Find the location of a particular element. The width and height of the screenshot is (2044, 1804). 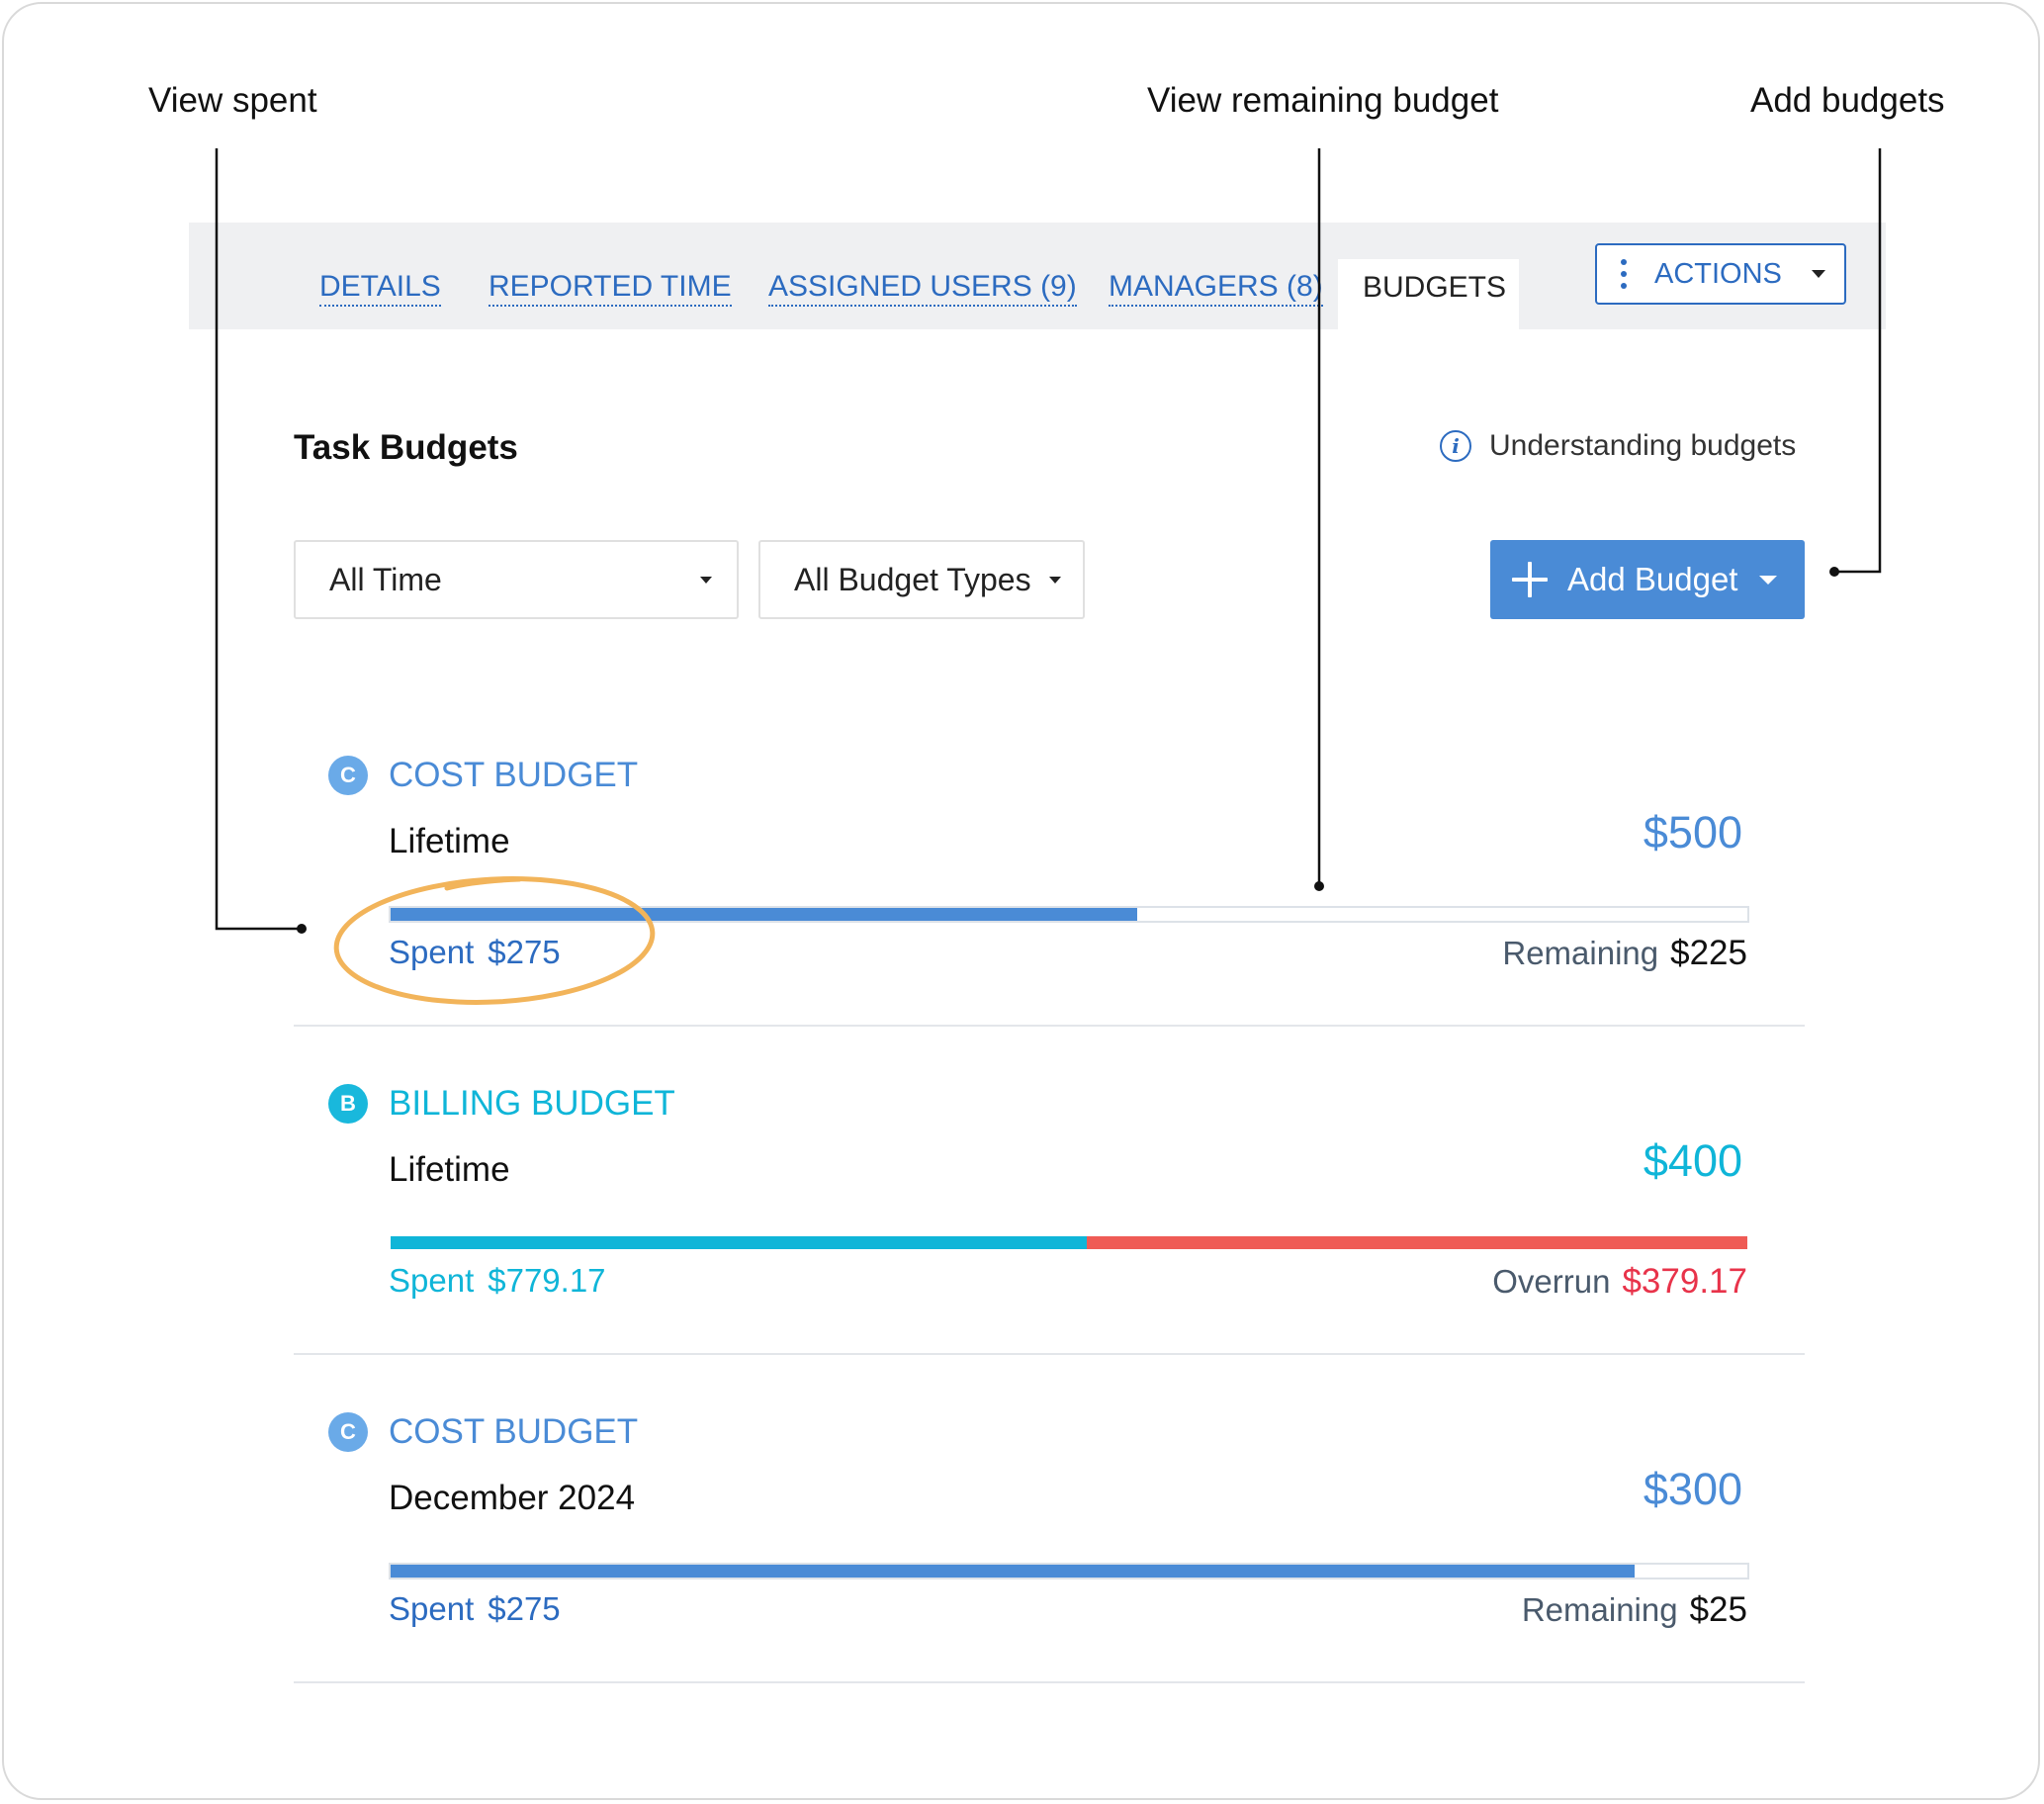

actions-label: ACTIONS is located at coordinates (1718, 273).